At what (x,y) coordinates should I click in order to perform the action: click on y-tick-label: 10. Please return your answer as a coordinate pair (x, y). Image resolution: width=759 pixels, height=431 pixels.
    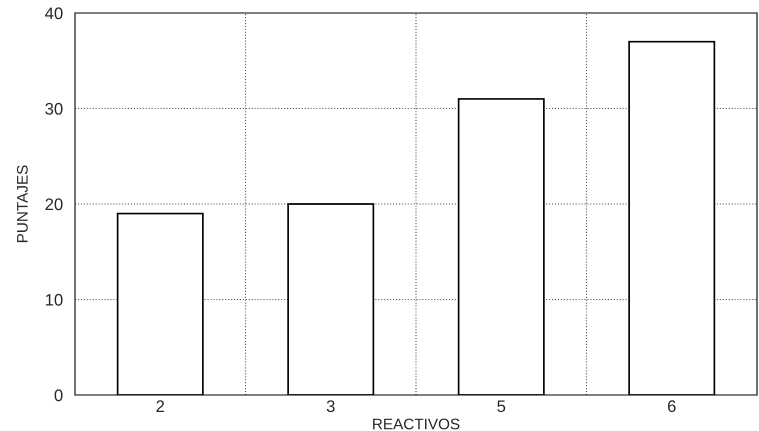
    Looking at the image, I should click on (54, 300).